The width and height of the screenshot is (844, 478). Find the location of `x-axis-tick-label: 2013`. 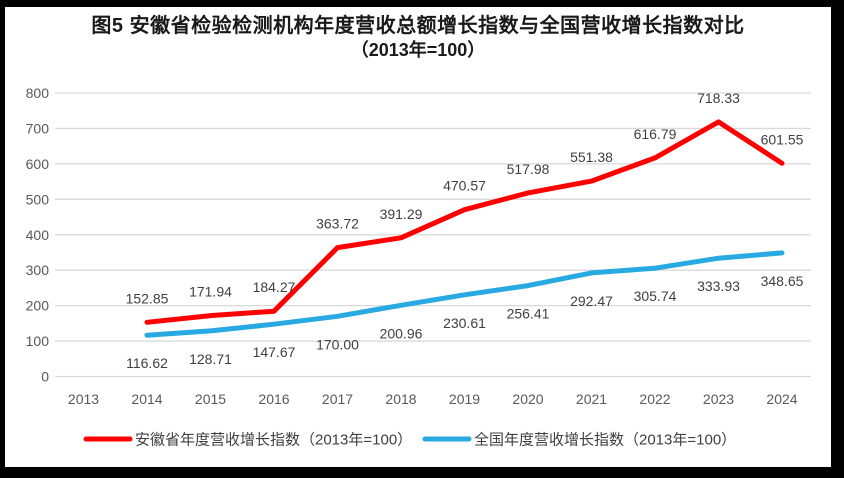

x-axis-tick-label: 2013 is located at coordinates (83, 399).